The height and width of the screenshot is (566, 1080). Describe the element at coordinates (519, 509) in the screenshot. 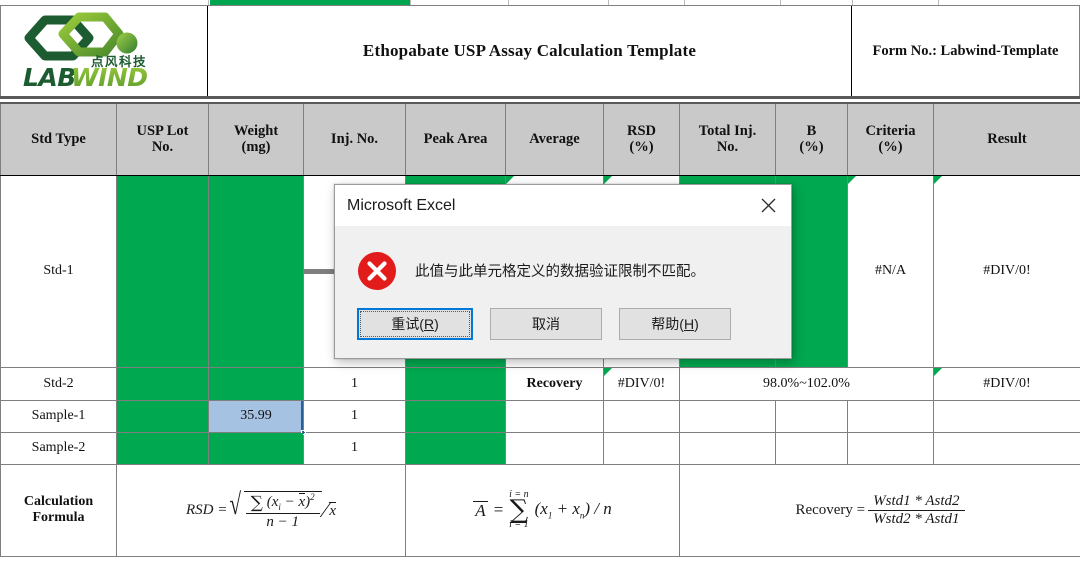

I see `formula-average-sum: i = n ∑ i = 1` at that location.